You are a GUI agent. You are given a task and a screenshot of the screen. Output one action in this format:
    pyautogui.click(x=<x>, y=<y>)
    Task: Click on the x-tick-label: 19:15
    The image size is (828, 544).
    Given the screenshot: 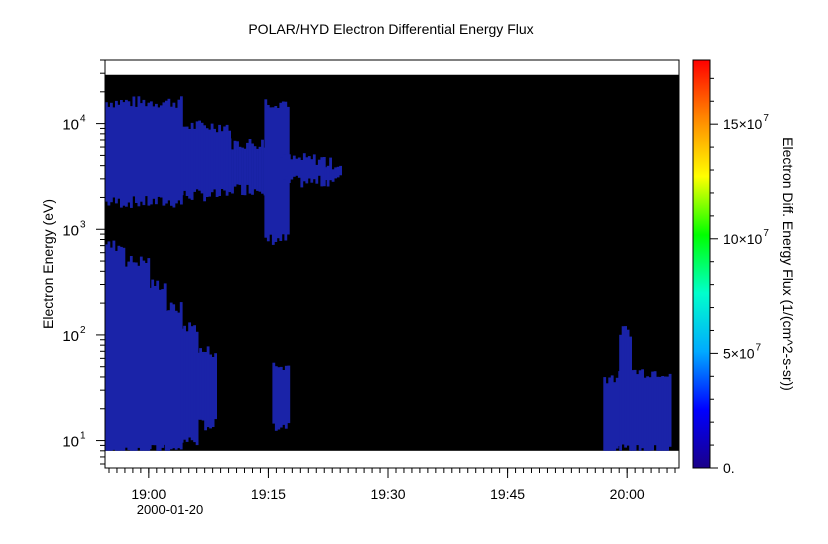 What is the action you would take?
    pyautogui.click(x=268, y=494)
    